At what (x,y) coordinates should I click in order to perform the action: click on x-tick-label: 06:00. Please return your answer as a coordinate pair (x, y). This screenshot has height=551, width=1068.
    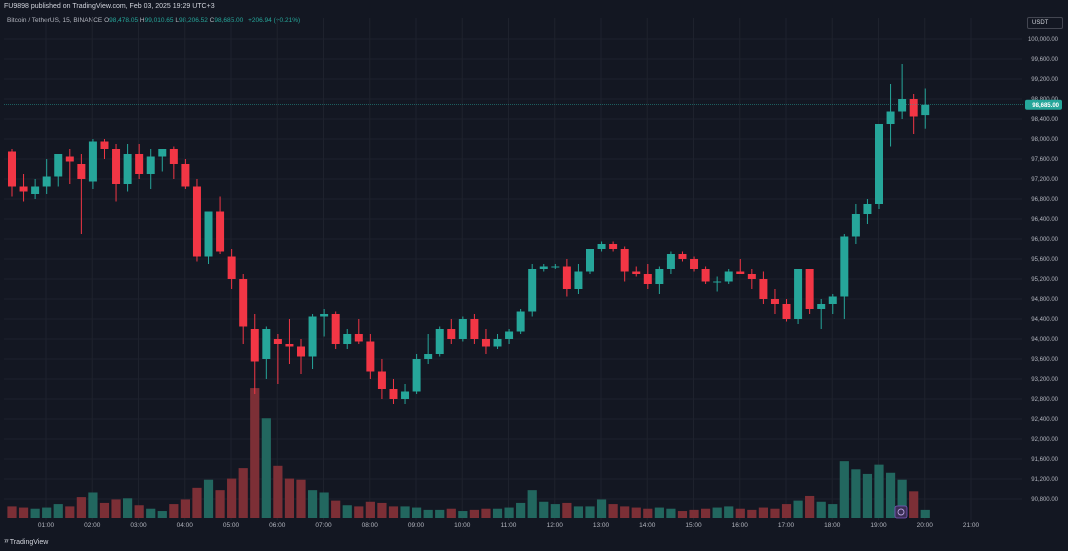
    Looking at the image, I should click on (277, 525).